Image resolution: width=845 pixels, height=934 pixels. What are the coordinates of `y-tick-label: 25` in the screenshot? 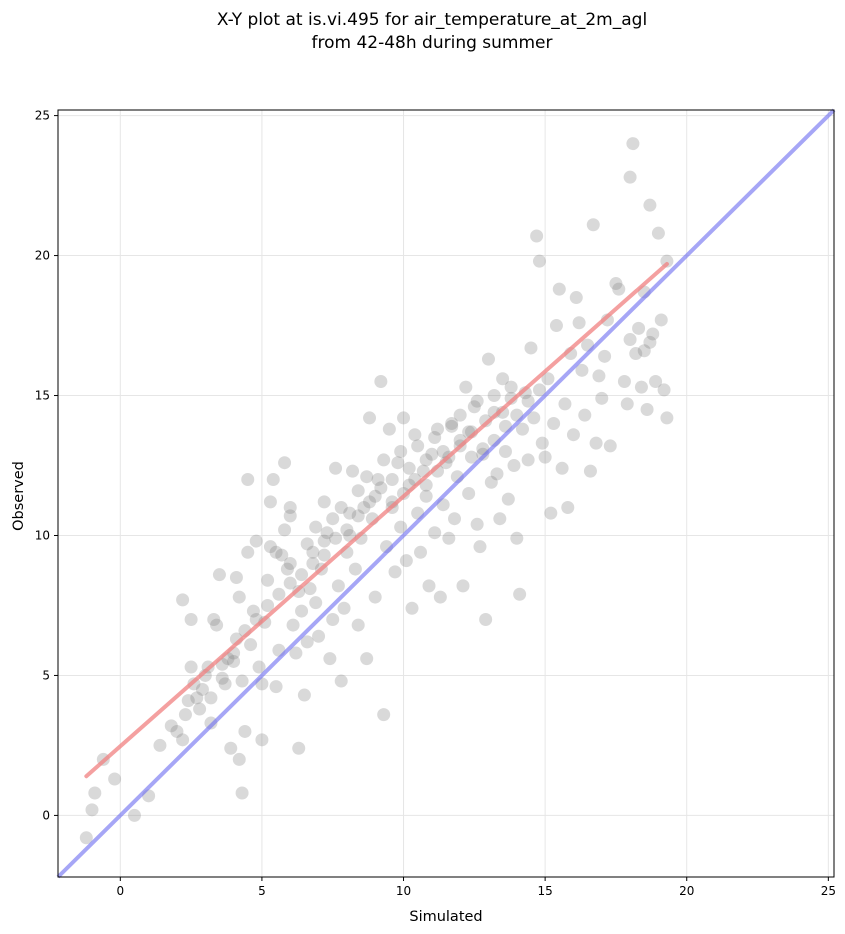 It's located at (42, 116).